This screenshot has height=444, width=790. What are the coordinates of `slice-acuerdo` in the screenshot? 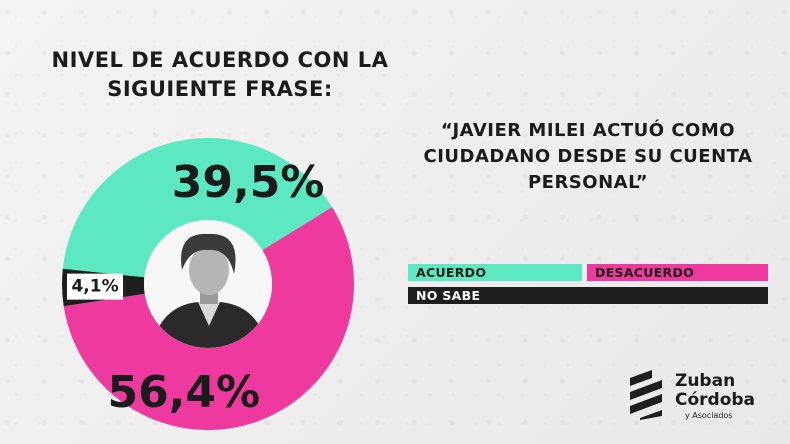 It's located at (197, 207).